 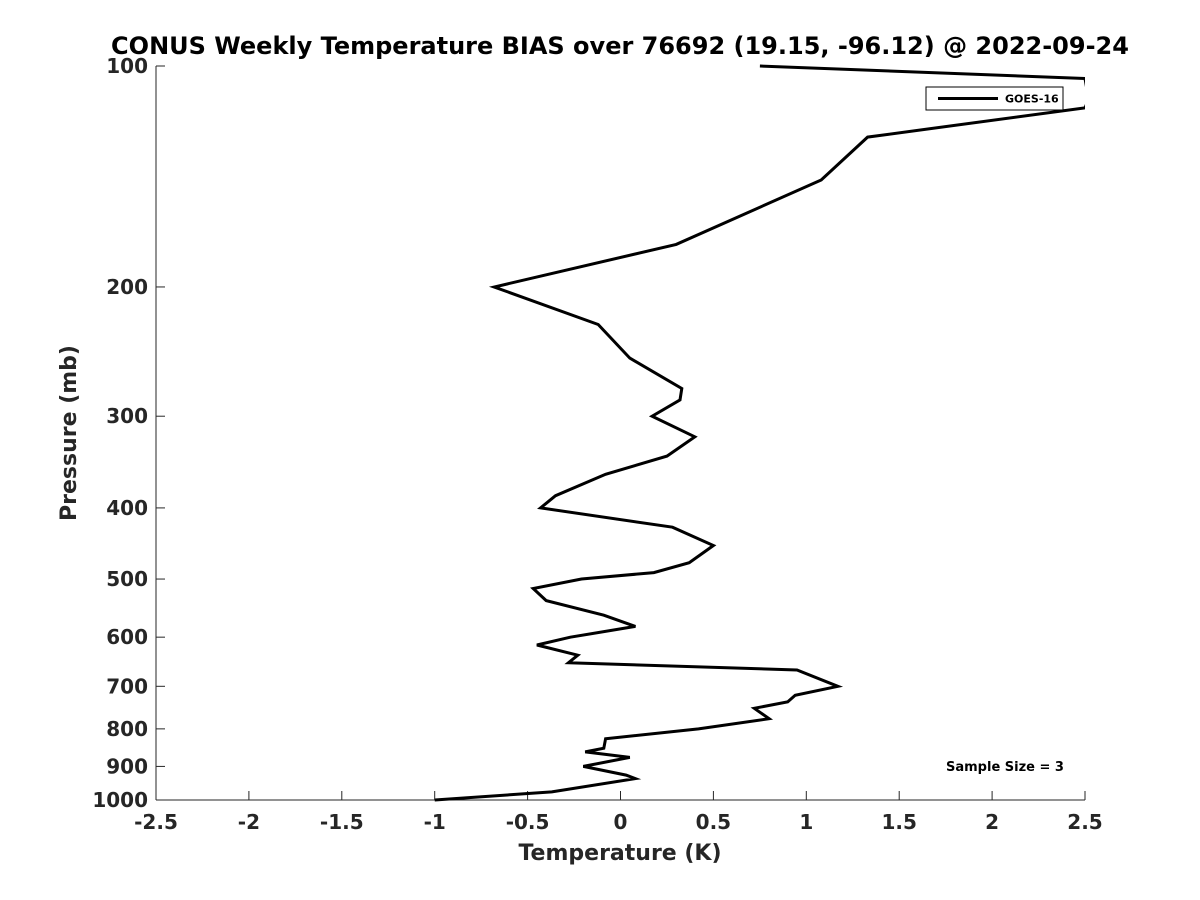 What do you see at coordinates (127, 729) in the screenshot?
I see `y-tick-label: 800` at bounding box center [127, 729].